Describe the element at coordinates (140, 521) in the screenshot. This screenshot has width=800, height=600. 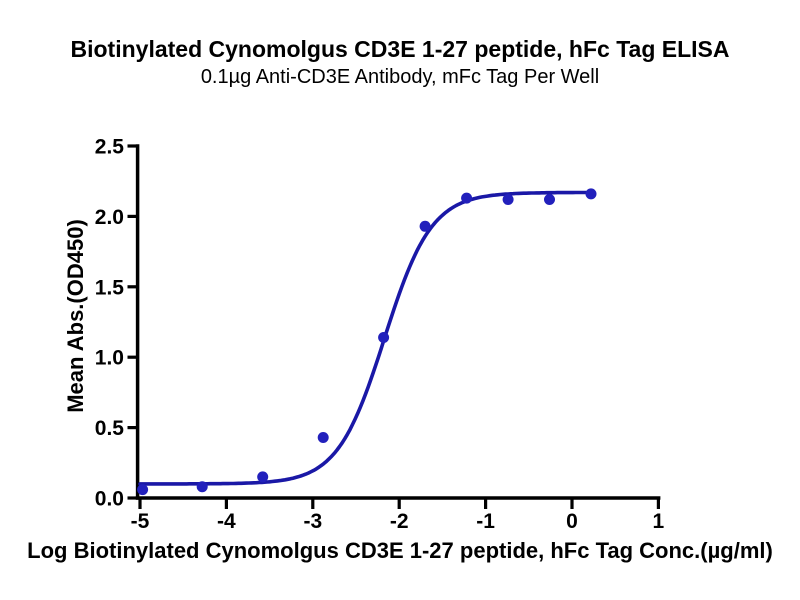
I see `x-tick-label: -5` at that location.